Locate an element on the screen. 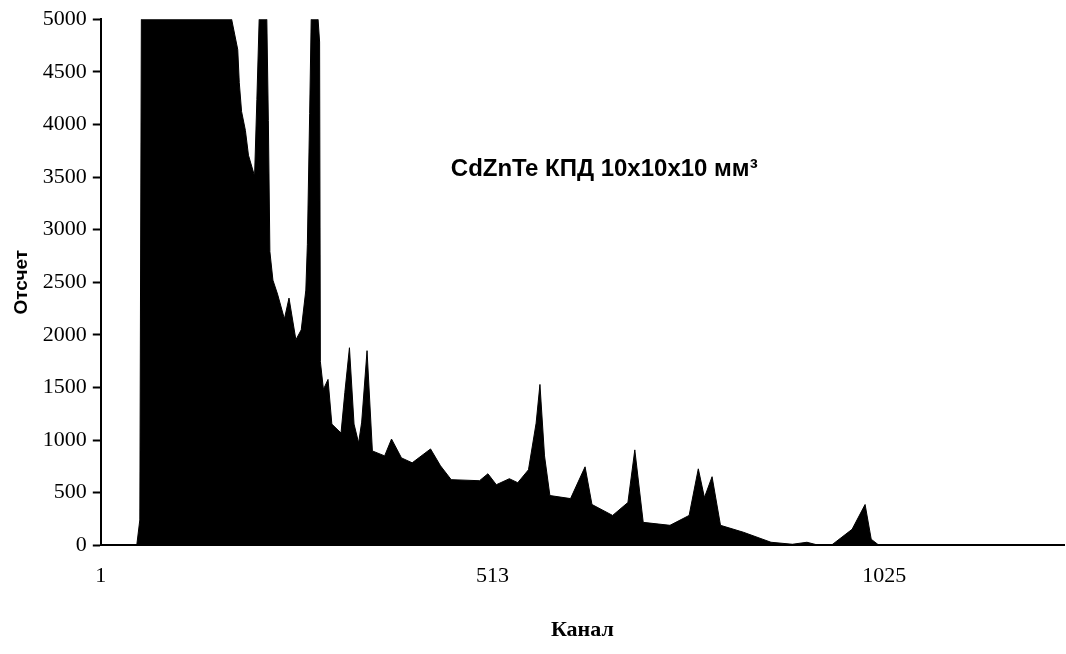  x-axis-title: Канал is located at coordinates (582, 629).